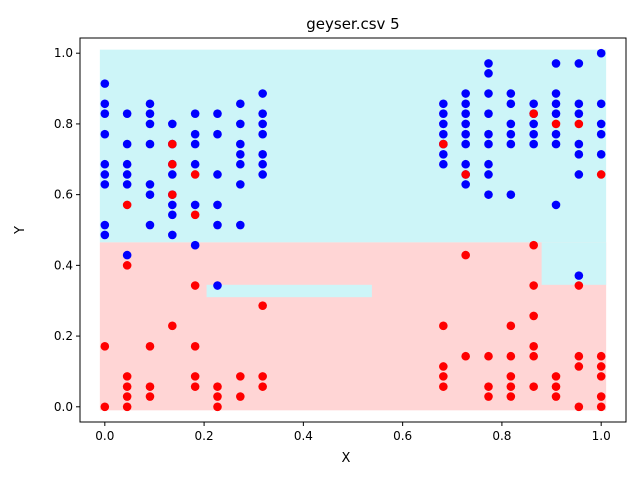  I want to click on y-tick-label: 0.4, so click(63, 265).